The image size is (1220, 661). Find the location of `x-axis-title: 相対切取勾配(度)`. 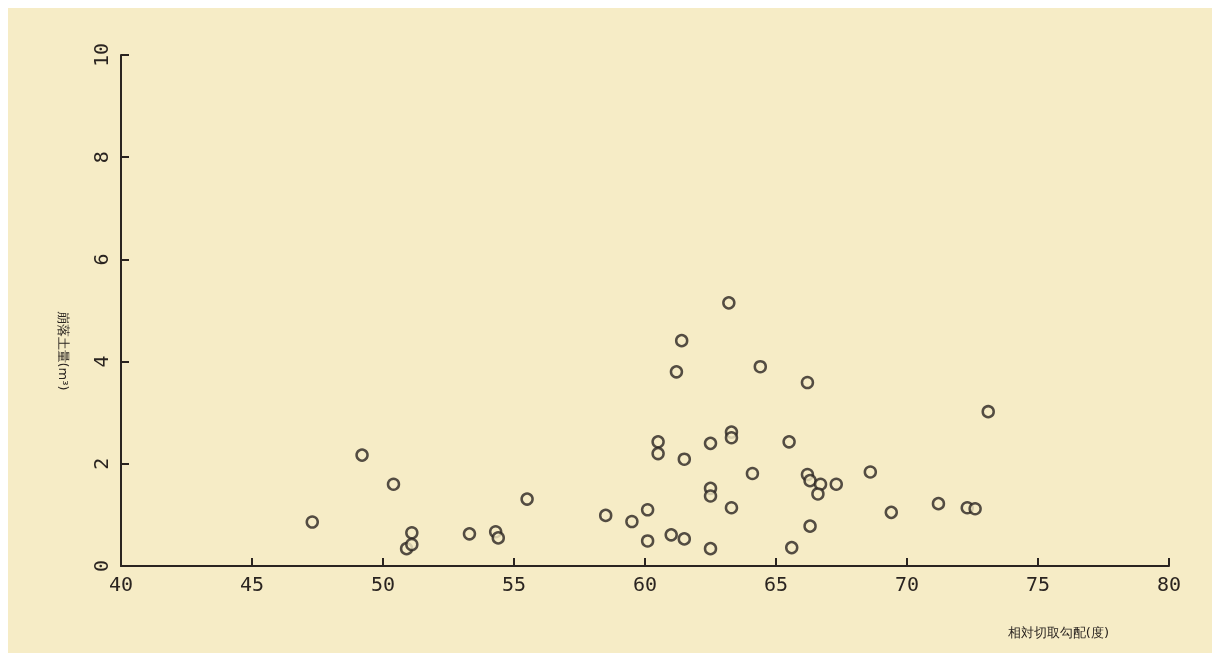

x-axis-title: 相対切取勾配(度) is located at coordinates (1058, 632).